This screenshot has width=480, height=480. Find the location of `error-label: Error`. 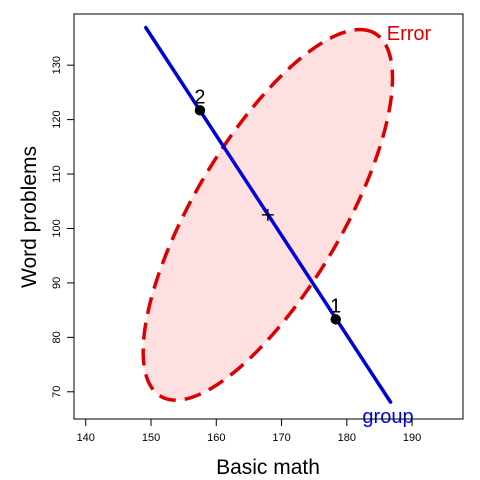

error-label: Error is located at coordinates (409, 34).